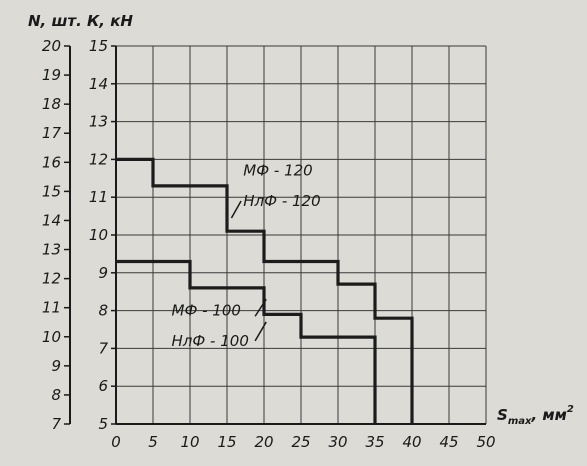 Image resolution: width=587 pixels, height=466 pixels. What do you see at coordinates (51, 337) in the screenshot?
I see `y-outer-tick-label: 10` at bounding box center [51, 337].